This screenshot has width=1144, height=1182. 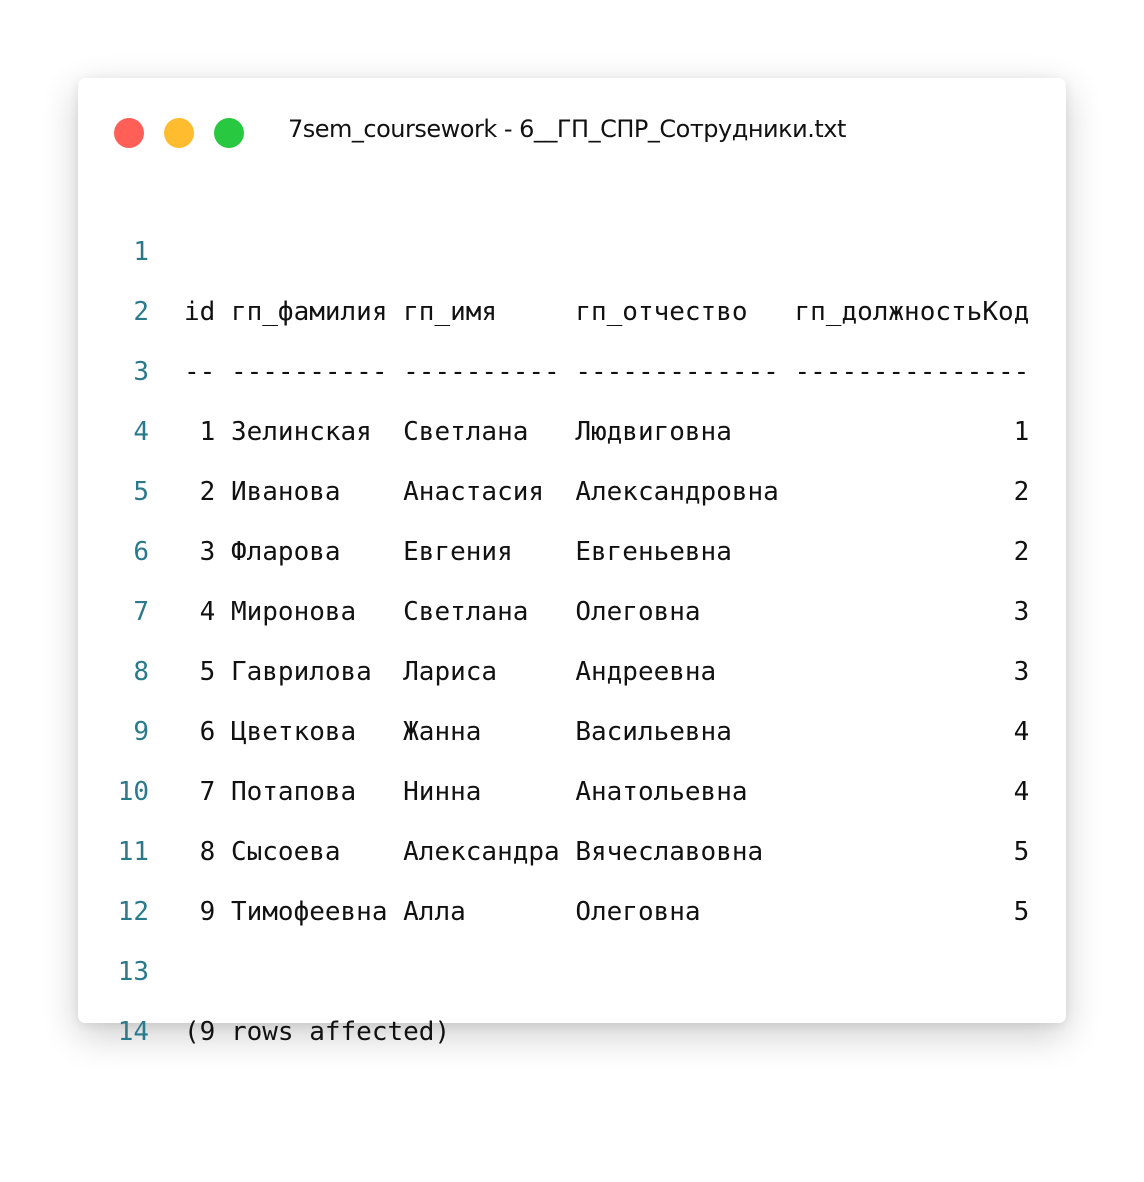 I want to click on line-text: 4 Миронова Светлана Олеговна 3, so click(x=607, y=612).